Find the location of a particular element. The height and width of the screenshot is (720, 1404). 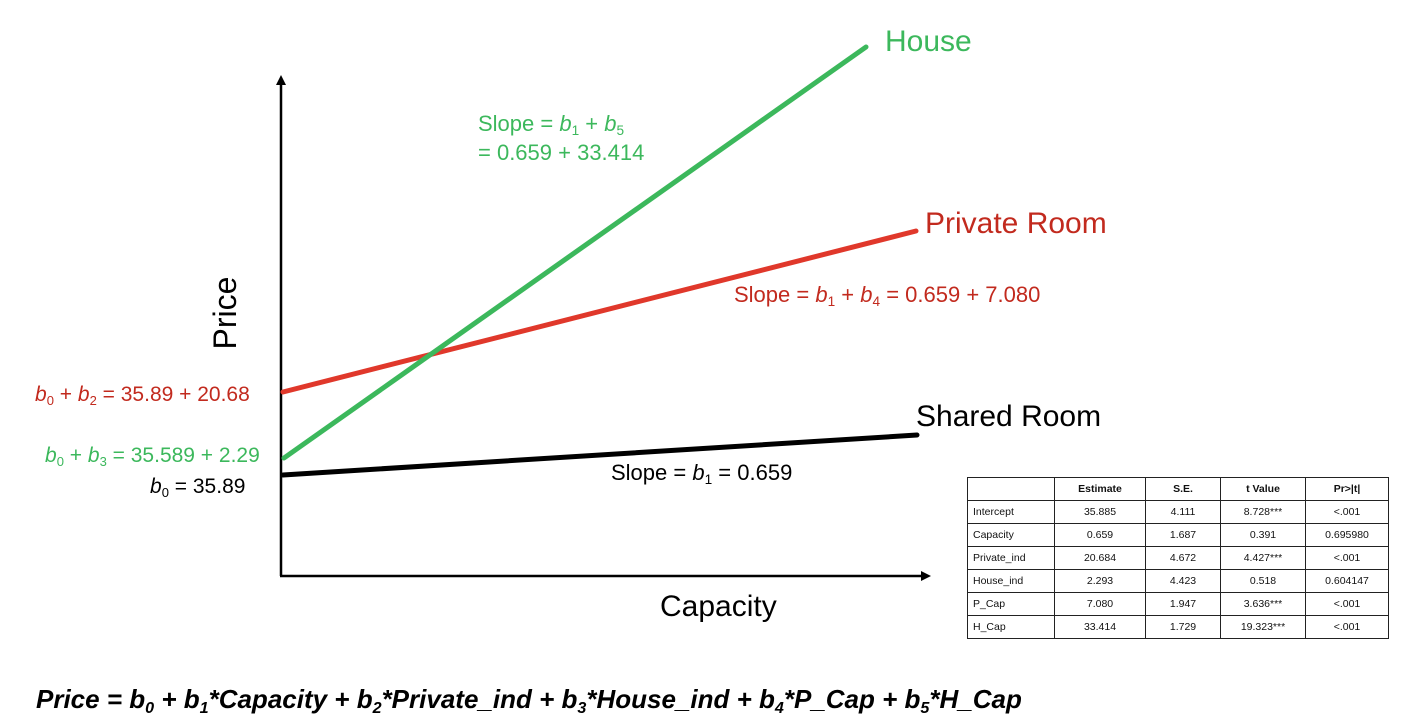

shared-room-slope-b1-sub: 1 is located at coordinates (708, 480).